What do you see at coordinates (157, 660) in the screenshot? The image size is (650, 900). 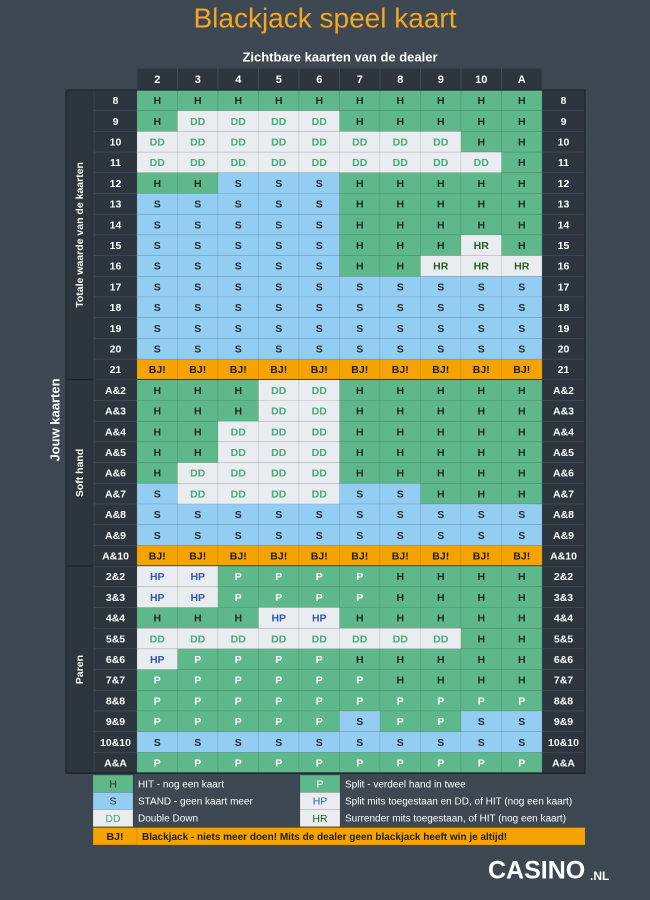 I see `cell-code: HP` at bounding box center [157, 660].